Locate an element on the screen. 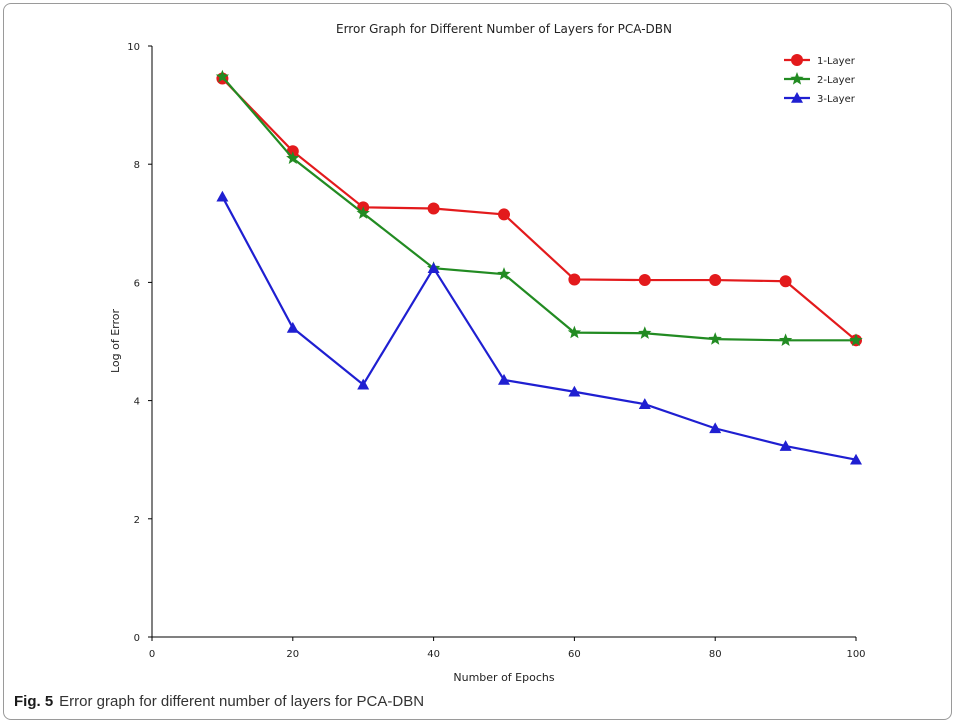 This screenshot has width=957, height=725. y-tick-label: 4 is located at coordinates (137, 402).